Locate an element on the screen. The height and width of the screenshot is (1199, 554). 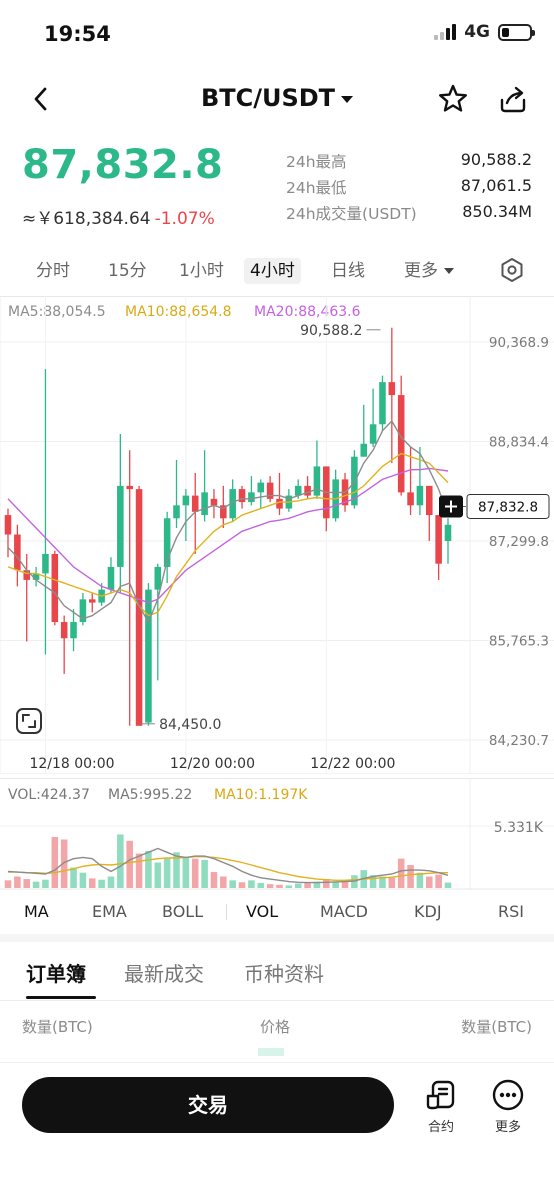
share-button is located at coordinates (513, 99).